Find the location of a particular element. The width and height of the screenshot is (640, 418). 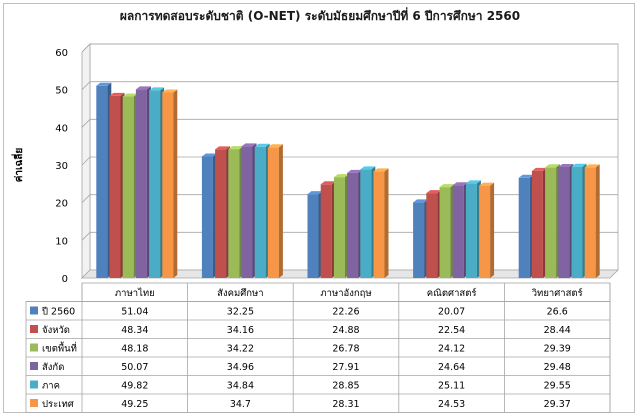

table-cell-value: 22.54 is located at coordinates (451, 330).